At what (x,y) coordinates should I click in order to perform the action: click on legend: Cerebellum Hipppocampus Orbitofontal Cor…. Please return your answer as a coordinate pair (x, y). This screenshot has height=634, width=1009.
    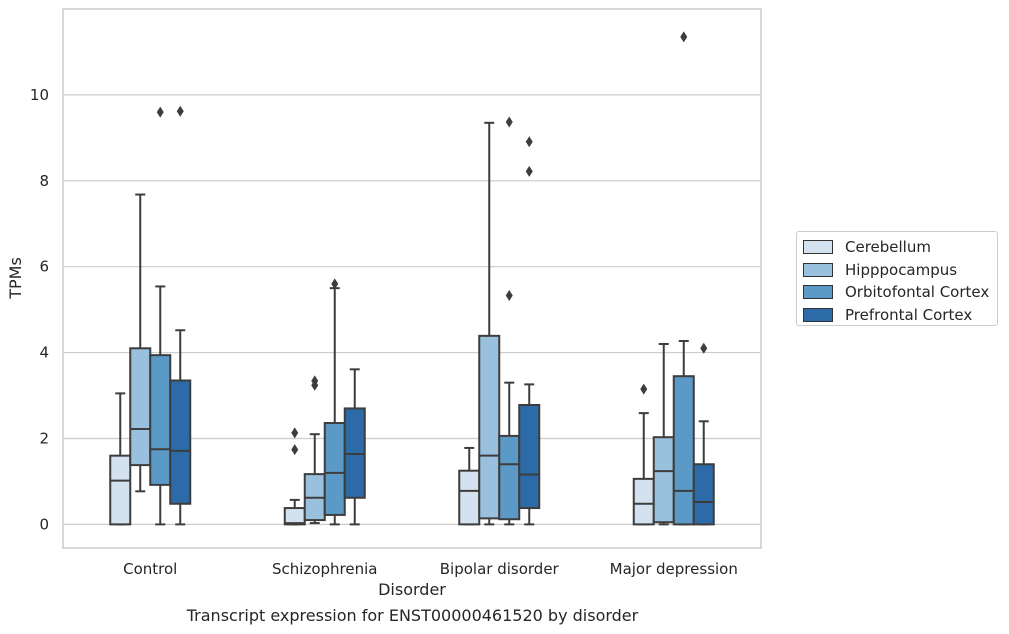
    Looking at the image, I should click on (897, 278).